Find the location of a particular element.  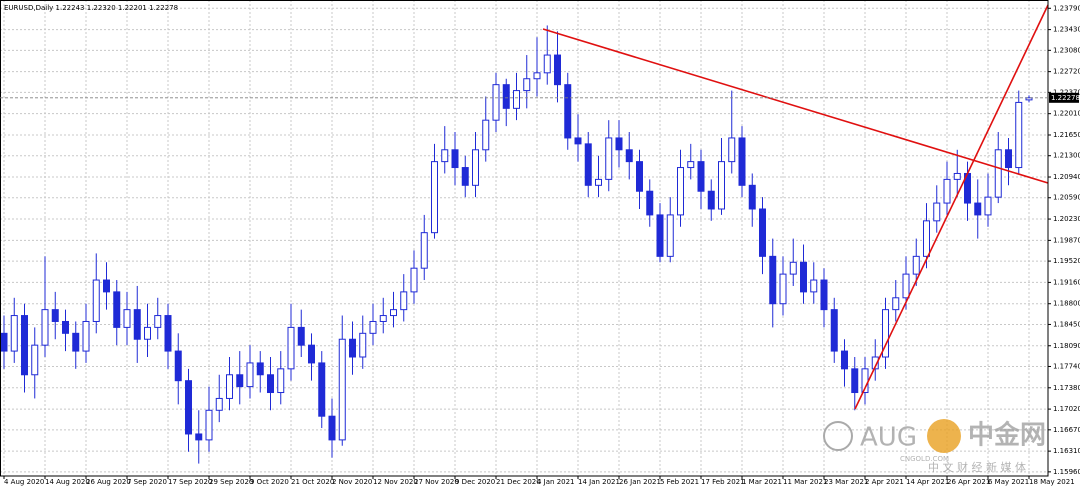

watermark-icon is located at coordinates (838, 436).